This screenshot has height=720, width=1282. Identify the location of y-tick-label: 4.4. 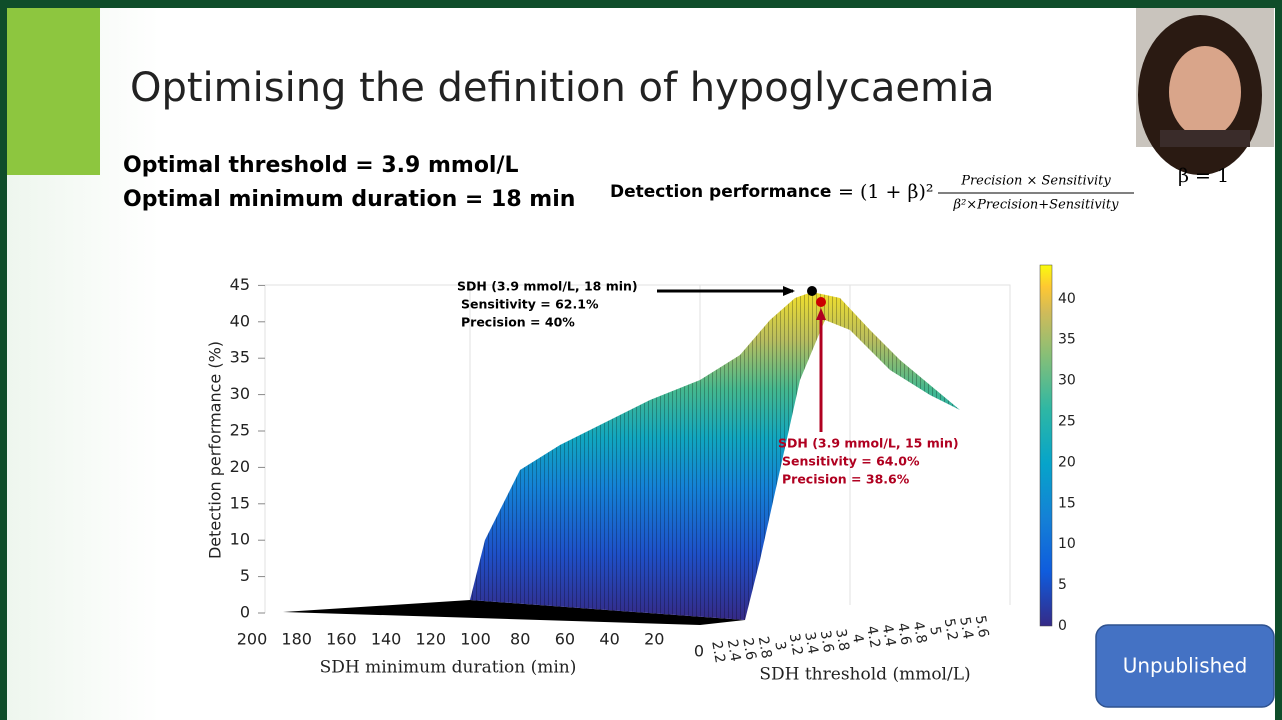
(889, 635).